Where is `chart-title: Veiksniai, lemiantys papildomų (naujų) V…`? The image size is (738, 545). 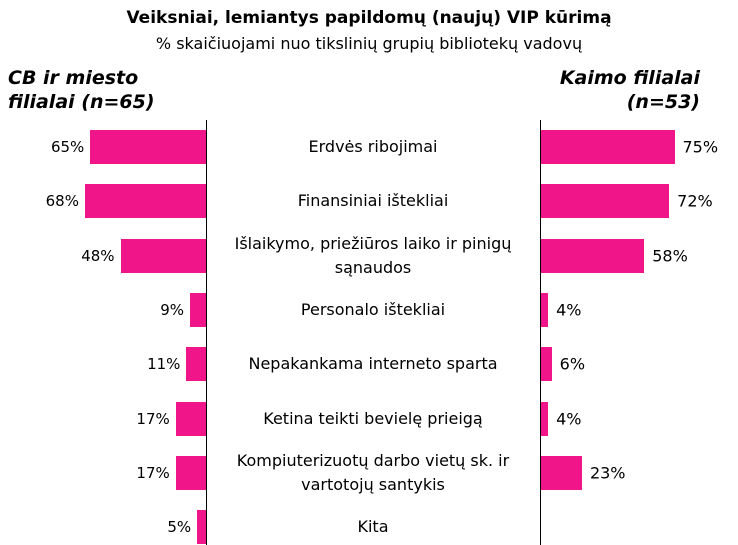
chart-title: Veiksniai, lemiantys papildomų (naujų) V… is located at coordinates (369, 18).